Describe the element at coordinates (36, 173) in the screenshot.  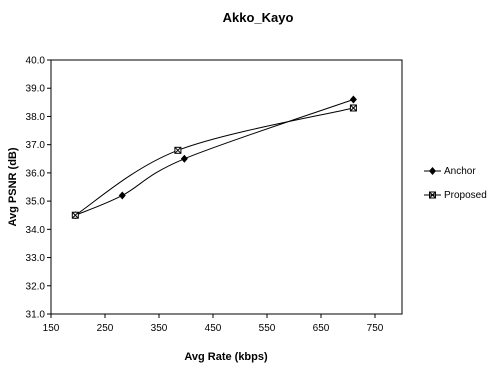
I see `y-tick-label: 36.0` at that location.